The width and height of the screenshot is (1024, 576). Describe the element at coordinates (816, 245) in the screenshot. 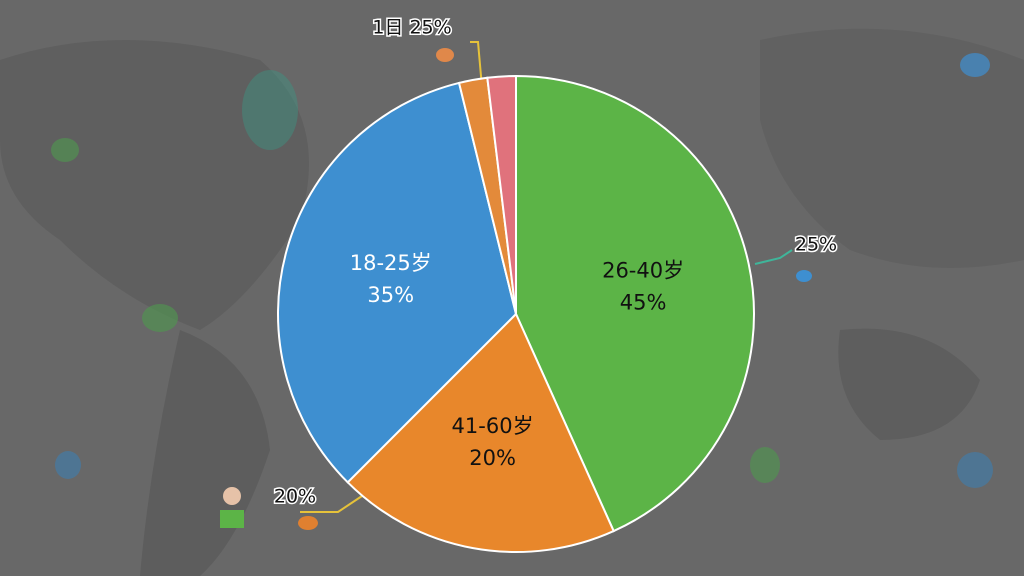

I see `annotation: 25%` at that location.